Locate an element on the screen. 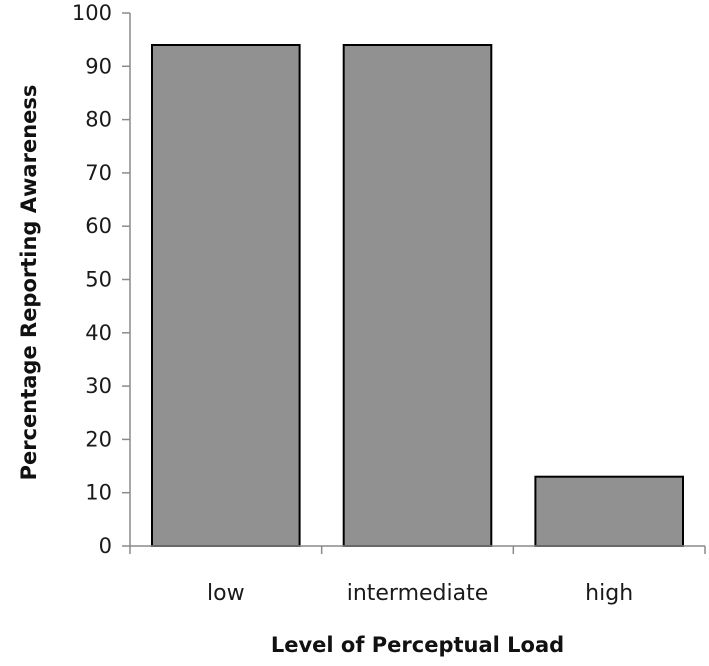 The width and height of the screenshot is (709, 666). x-category-label: intermediate is located at coordinates (418, 593).